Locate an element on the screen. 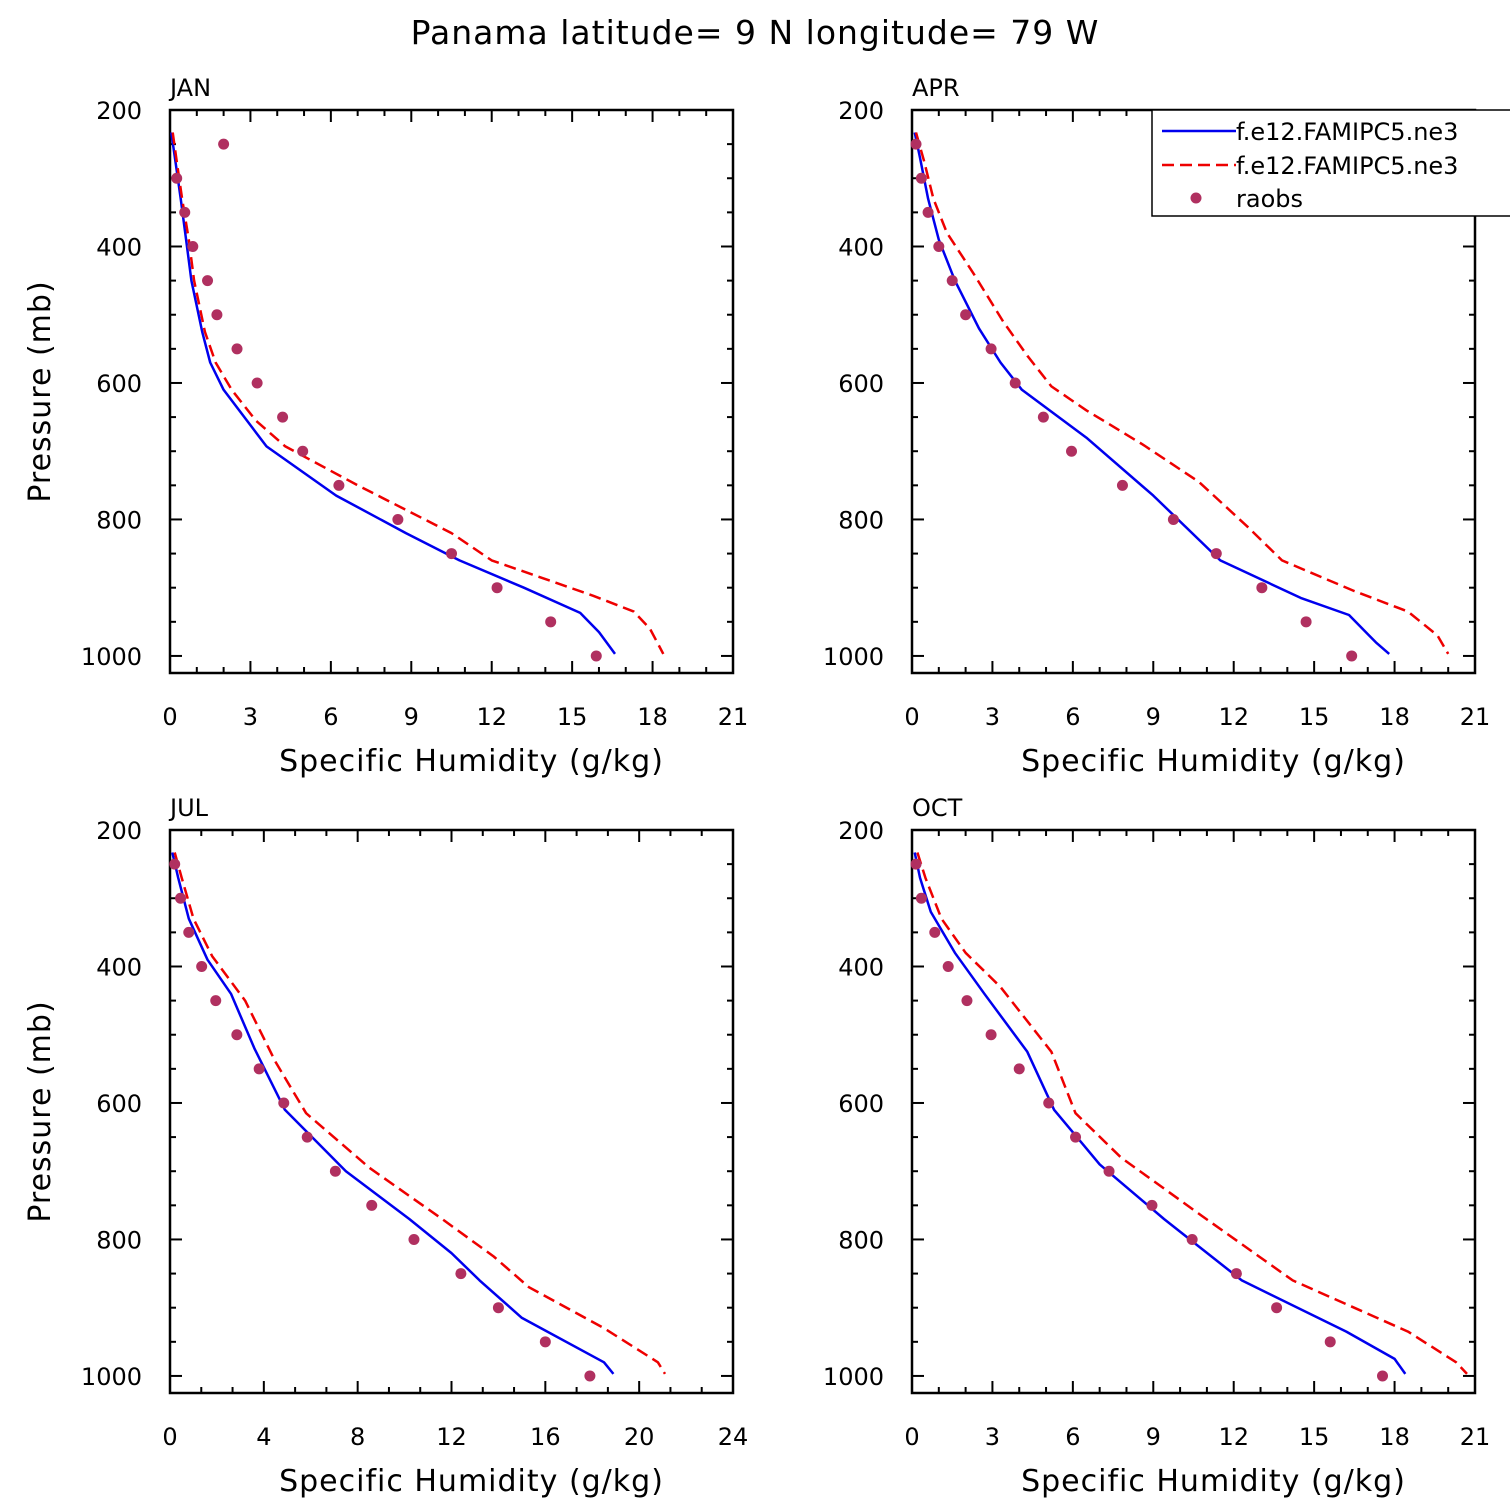 Image resolution: width=1510 pixels, height=1510 pixels. oct-plot-frame is located at coordinates (1193, 1111).